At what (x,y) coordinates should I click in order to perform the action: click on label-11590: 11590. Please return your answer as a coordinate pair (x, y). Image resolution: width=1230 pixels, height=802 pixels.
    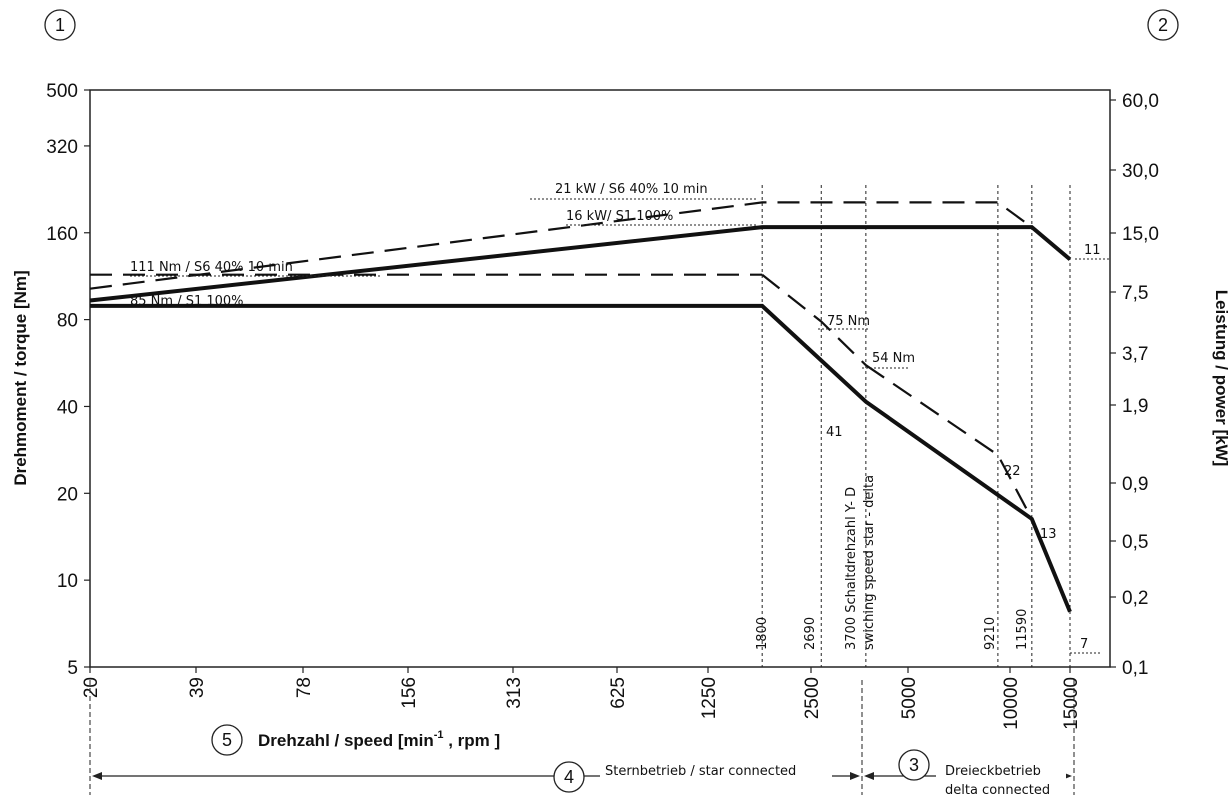
    Looking at the image, I should click on (1022, 629).